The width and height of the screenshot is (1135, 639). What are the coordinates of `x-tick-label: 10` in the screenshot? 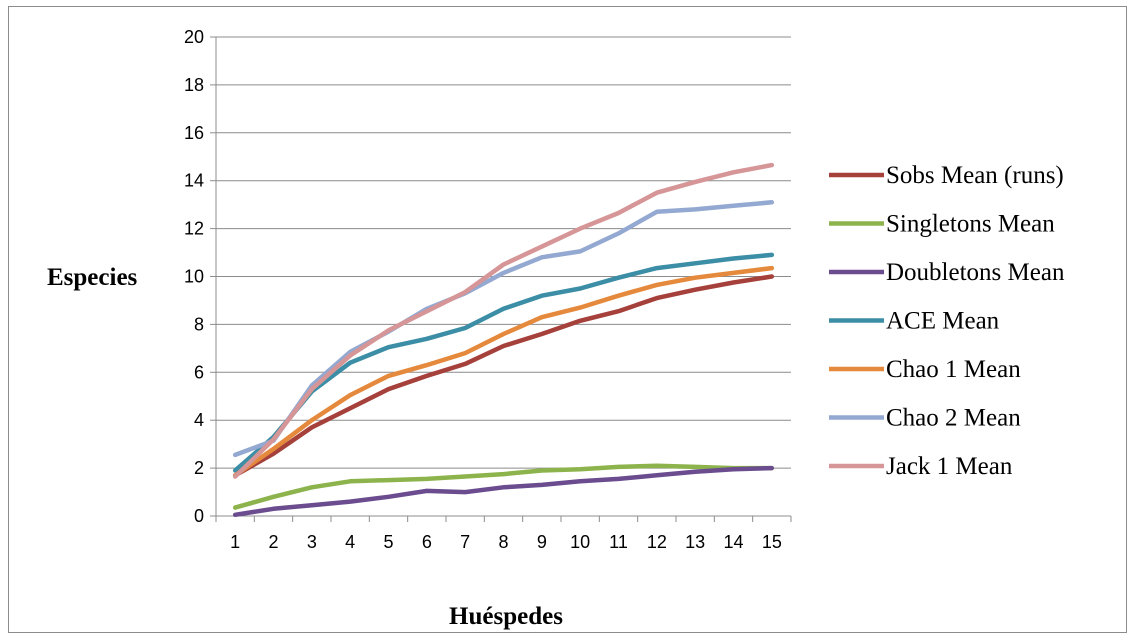 It's located at (580, 542).